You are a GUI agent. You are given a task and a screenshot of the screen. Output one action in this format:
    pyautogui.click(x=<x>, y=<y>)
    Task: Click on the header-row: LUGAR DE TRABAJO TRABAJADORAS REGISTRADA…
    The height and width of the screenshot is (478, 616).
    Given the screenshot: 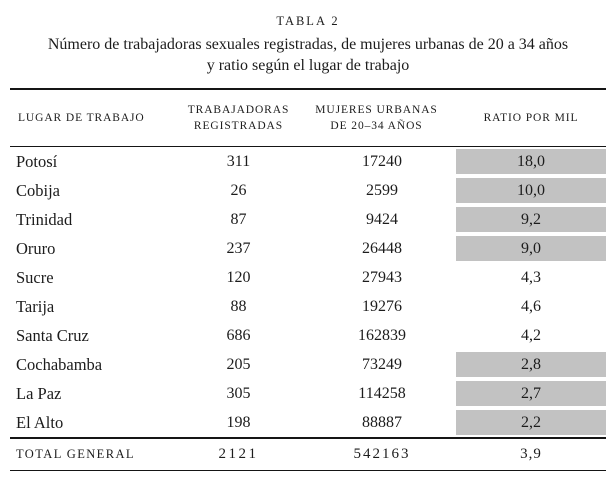 What is the action you would take?
    pyautogui.click(x=308, y=118)
    